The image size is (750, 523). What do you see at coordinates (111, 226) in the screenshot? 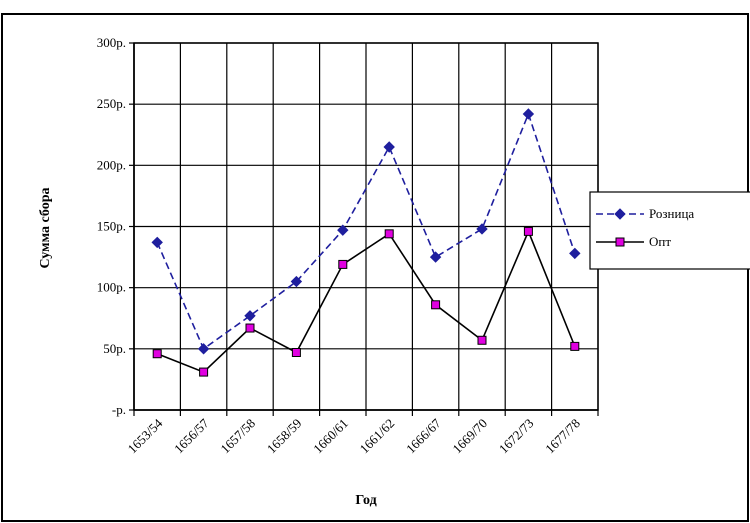
I see `y-tick-label: 150р.` at bounding box center [111, 226].